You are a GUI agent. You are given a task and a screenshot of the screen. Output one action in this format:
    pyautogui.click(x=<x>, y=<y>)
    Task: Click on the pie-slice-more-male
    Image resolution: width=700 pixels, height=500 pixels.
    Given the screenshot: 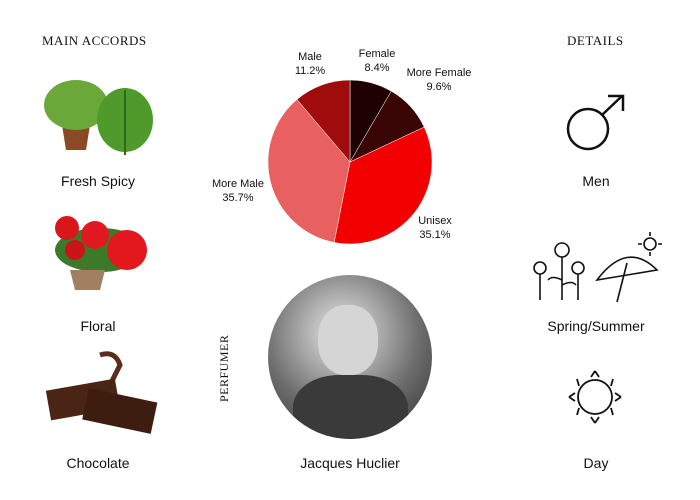 What is the action you would take?
    pyautogui.click(x=309, y=171)
    